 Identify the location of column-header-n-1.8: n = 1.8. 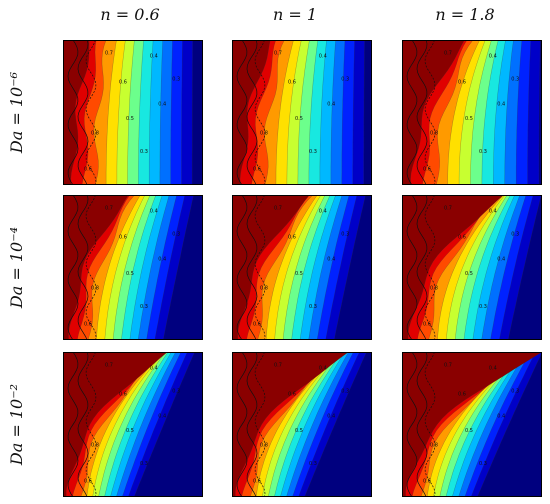
(465, 14).